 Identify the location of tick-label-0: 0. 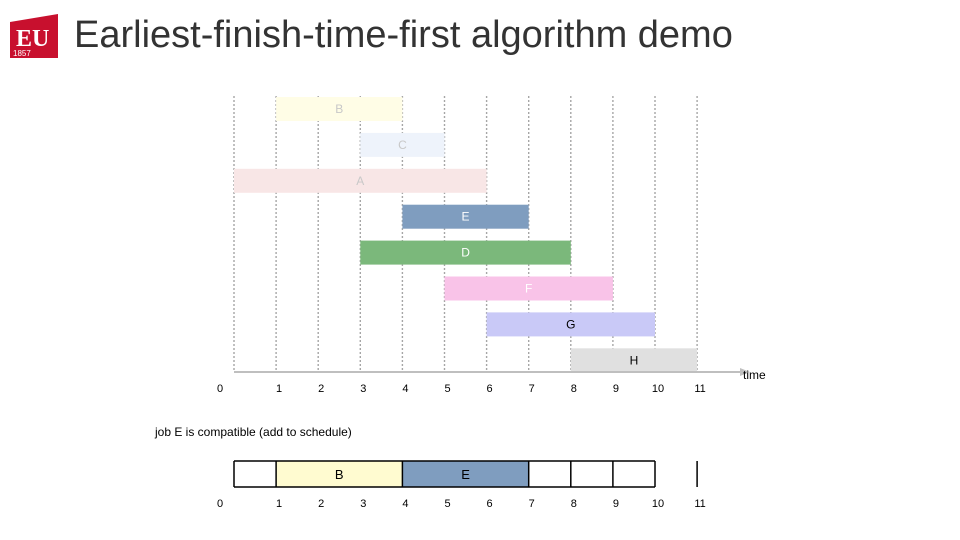
(220, 389).